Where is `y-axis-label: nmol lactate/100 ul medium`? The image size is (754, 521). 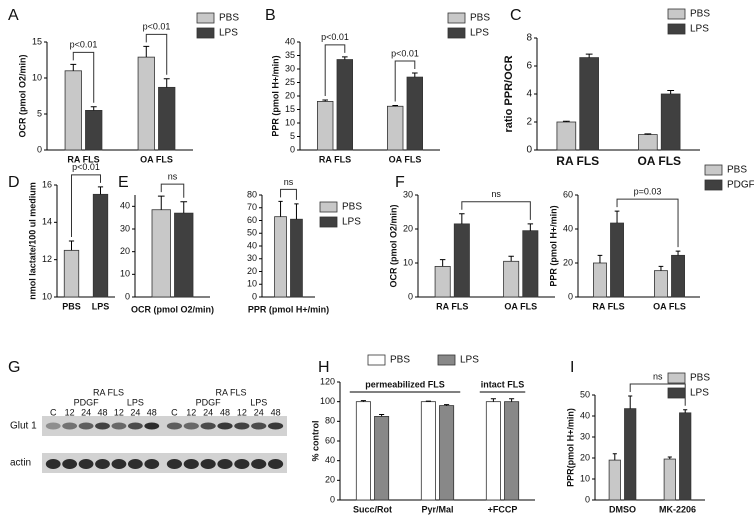
y-axis-label: nmol lactate/100 ul medium is located at coordinates (32, 241).